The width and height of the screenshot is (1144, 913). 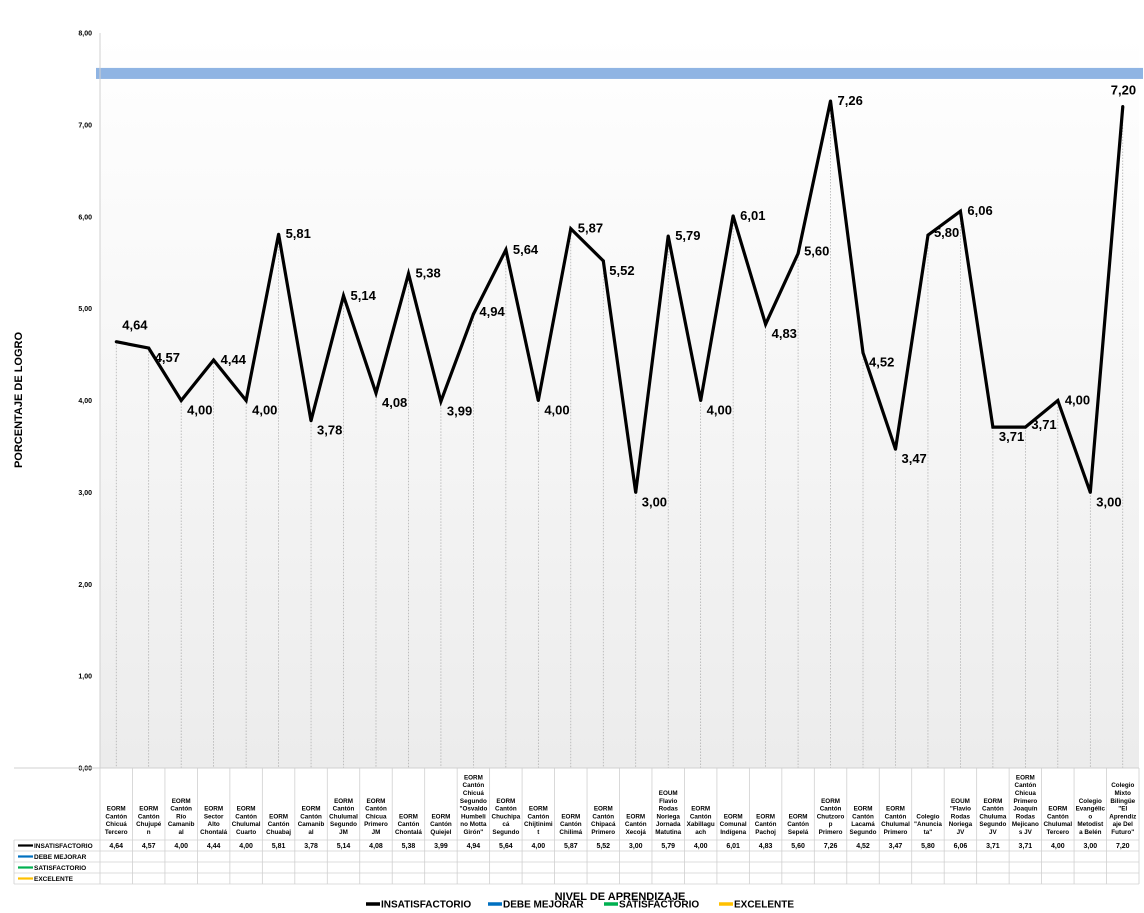 What do you see at coordinates (19, 400) in the screenshot?
I see `y-axis-title: PORCENTAJE DE LOGRO` at bounding box center [19, 400].